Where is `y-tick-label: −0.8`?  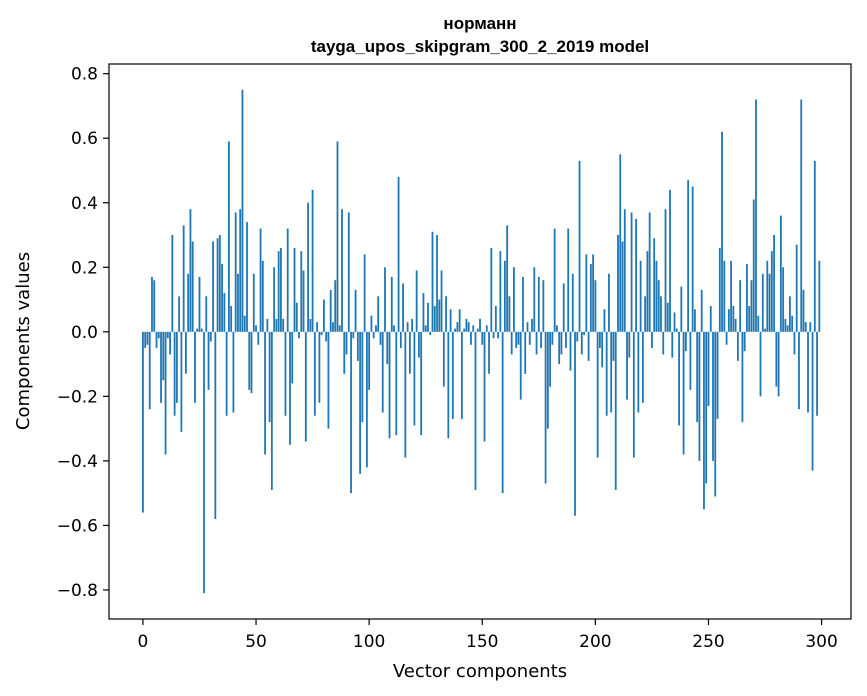 y-tick-label: −0.8 is located at coordinates (77, 591).